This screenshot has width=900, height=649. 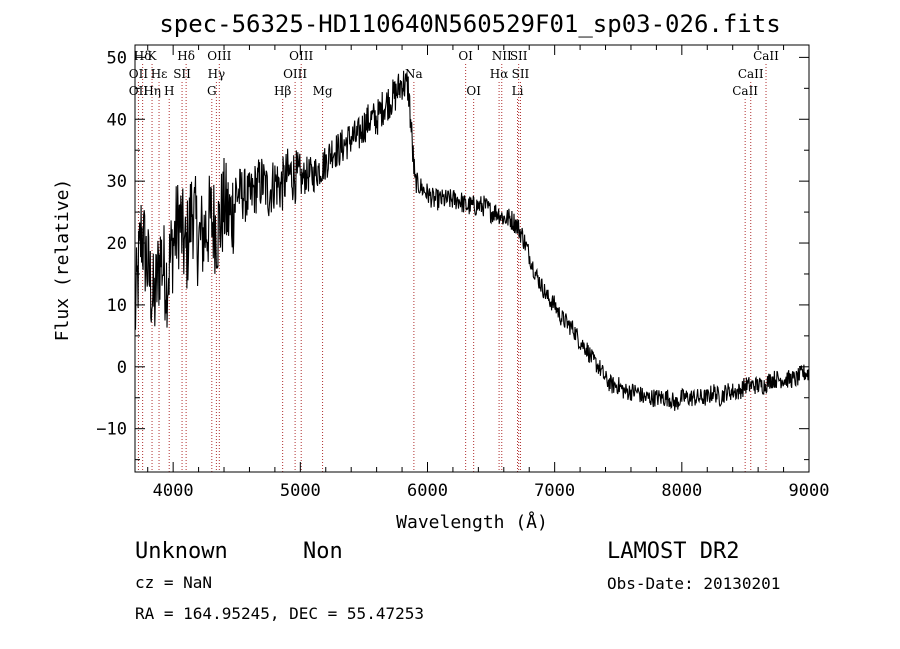 I want to click on x-tick-label: 5000, so click(x=300, y=491).